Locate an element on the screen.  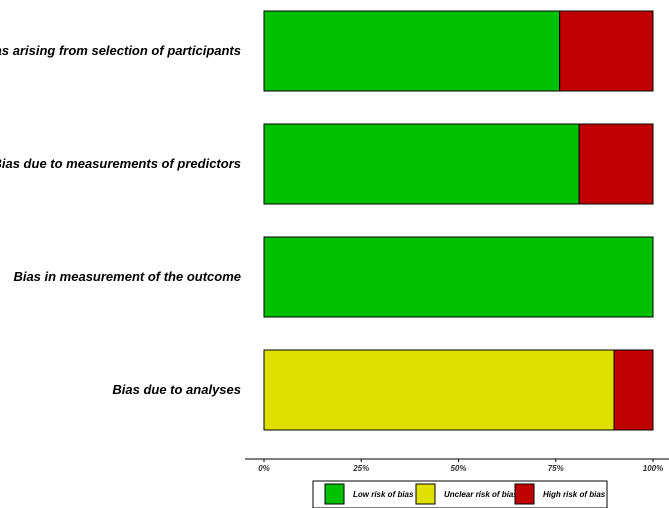
bar-bias-due-to-measurements-of-predictors-high-risk-of-bias is located at coordinates (616, 164).